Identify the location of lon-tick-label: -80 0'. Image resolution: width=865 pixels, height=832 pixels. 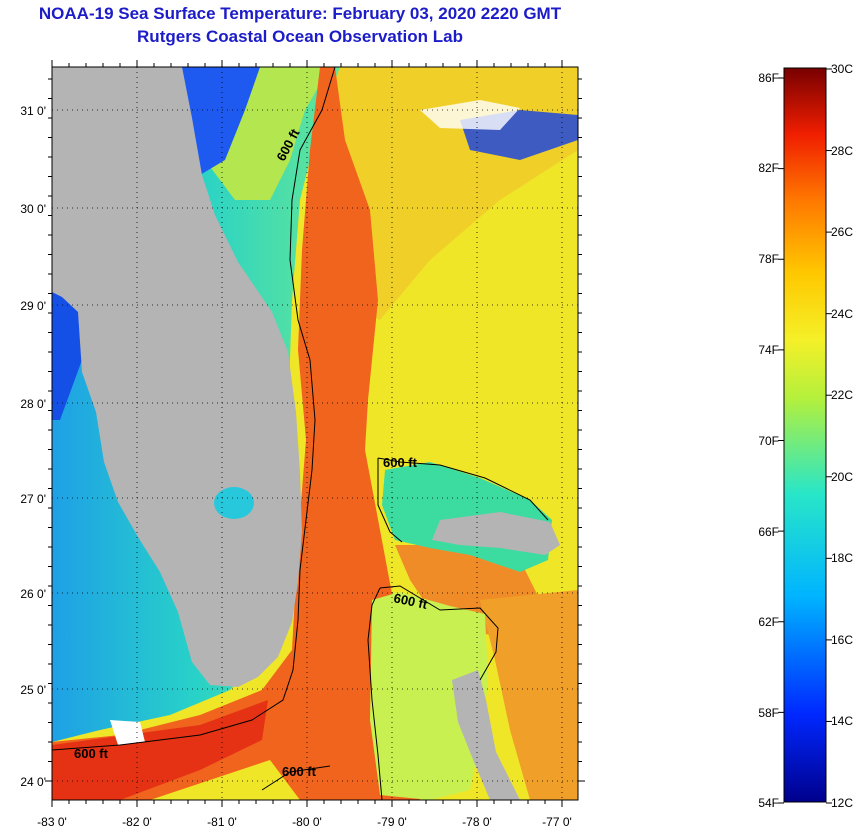
(307, 822).